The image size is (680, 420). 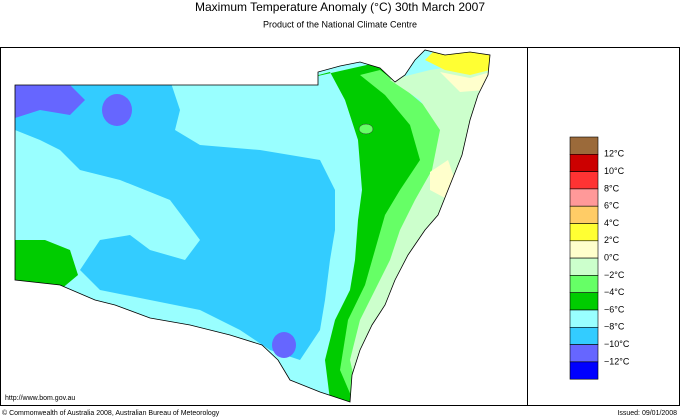 What do you see at coordinates (612, 206) in the screenshot?
I see `legend-label: 6°C` at bounding box center [612, 206].